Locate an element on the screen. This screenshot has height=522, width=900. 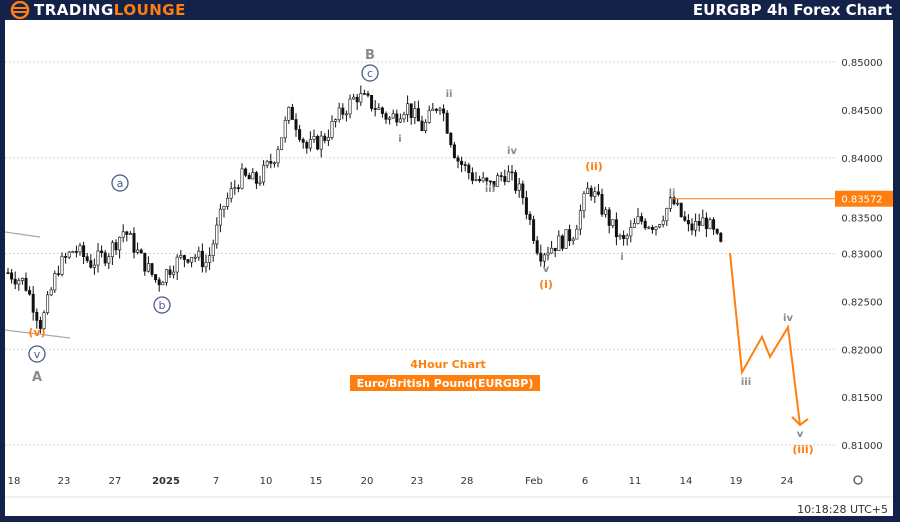
wave-label: iv is located at coordinates (788, 318).